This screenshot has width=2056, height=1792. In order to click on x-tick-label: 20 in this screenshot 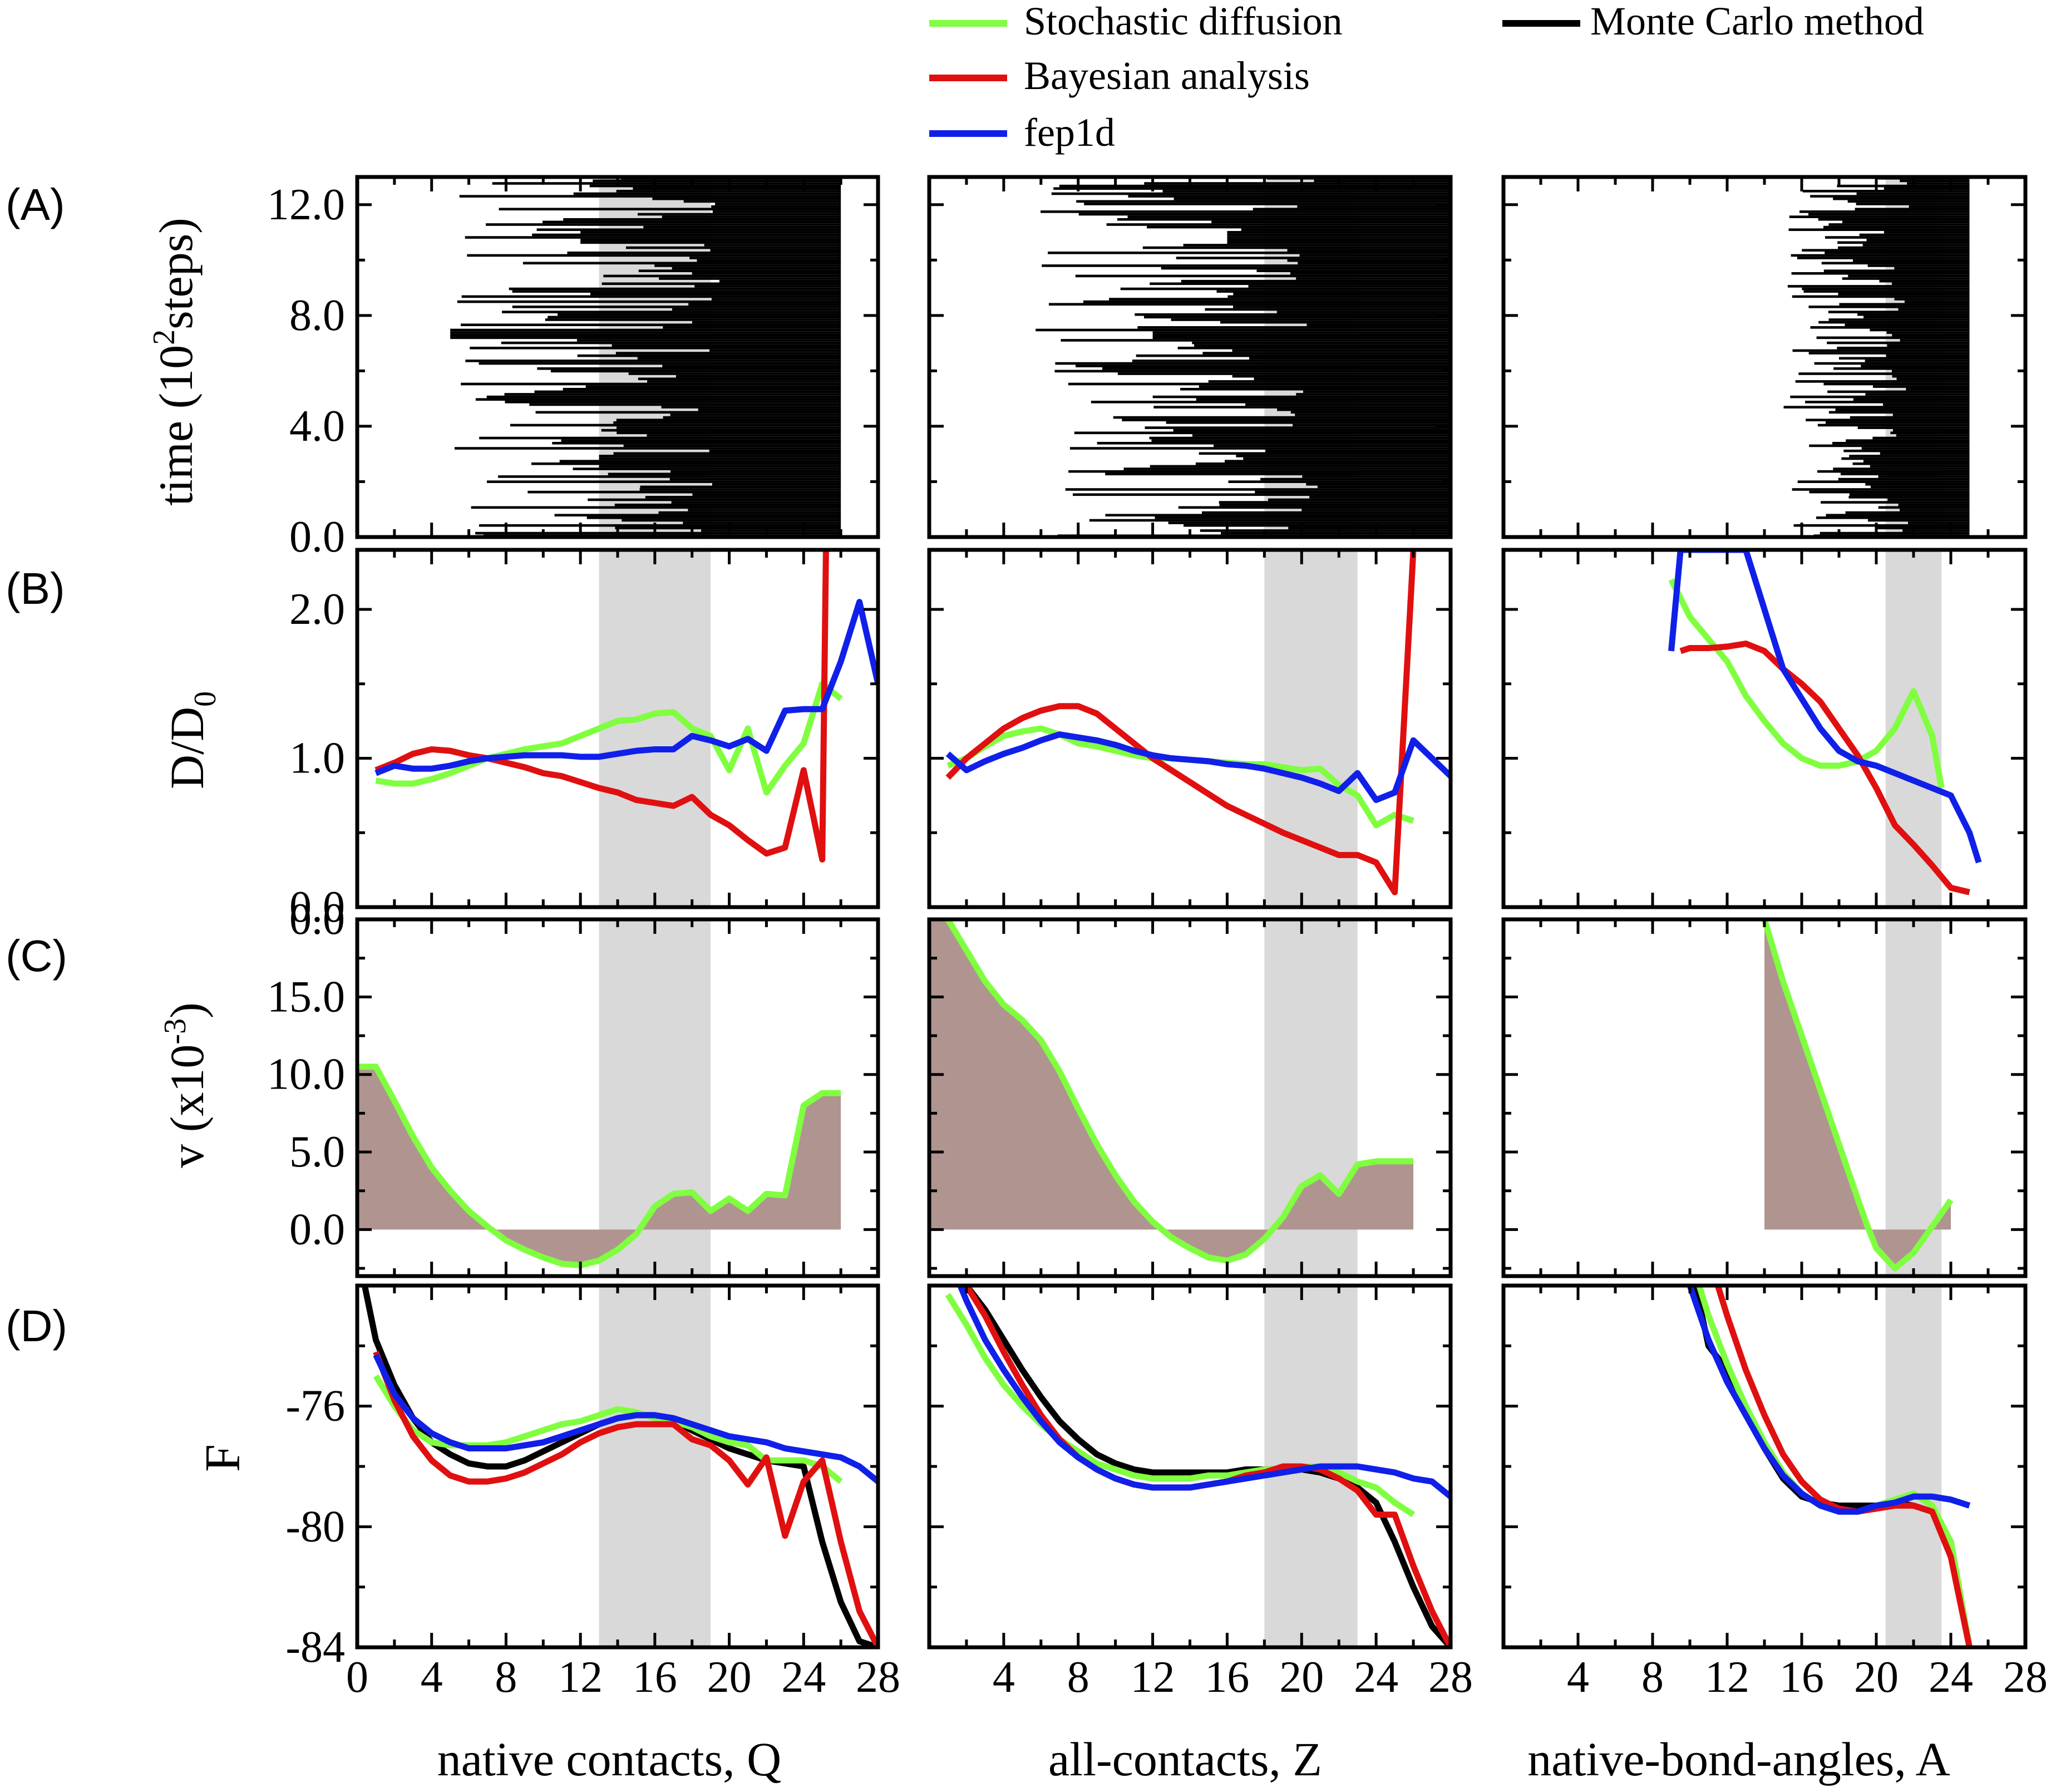, I will do `click(1302, 1677)`.